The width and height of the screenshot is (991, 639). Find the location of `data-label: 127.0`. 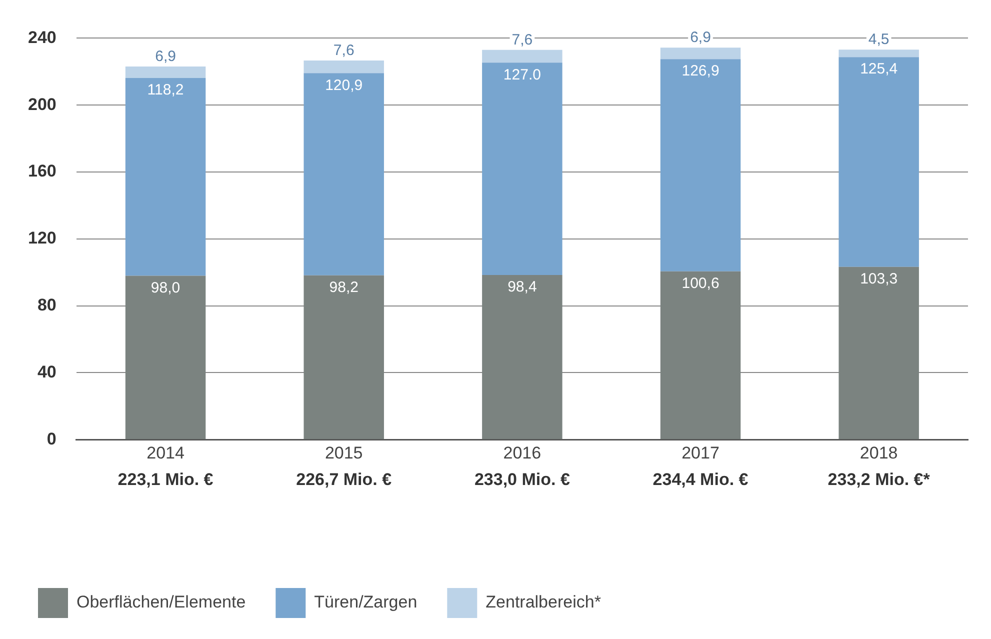

data-label: 127.0 is located at coordinates (522, 75).